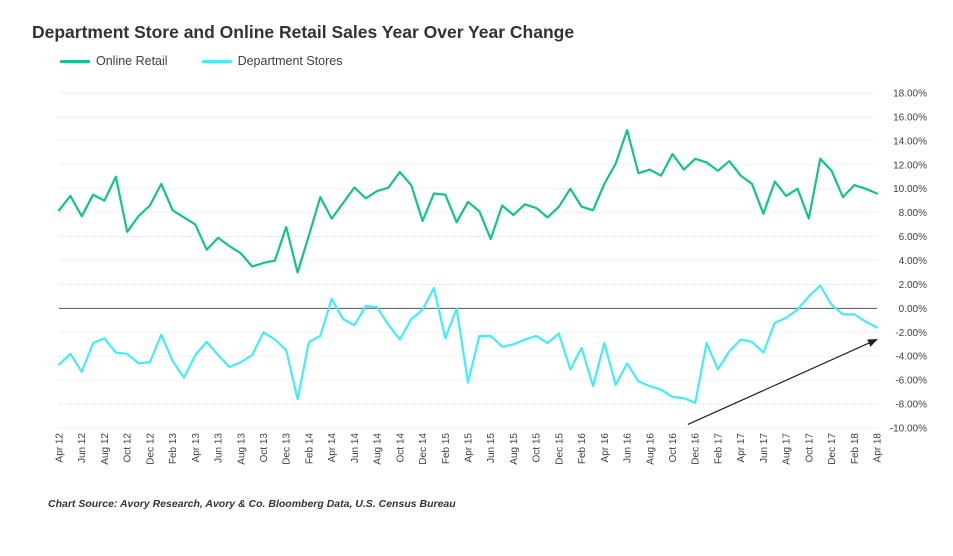 This screenshot has width=953, height=556. I want to click on x-tick-label: Oct 16, so click(673, 448).